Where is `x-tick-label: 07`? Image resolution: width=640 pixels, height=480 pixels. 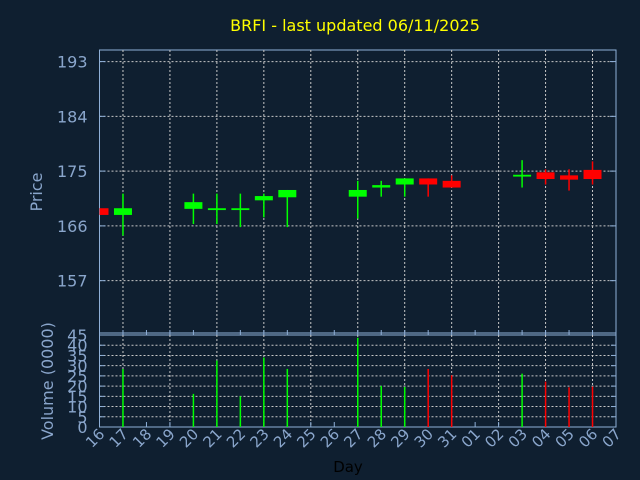
x-tick-label: 07 is located at coordinates (612, 438).